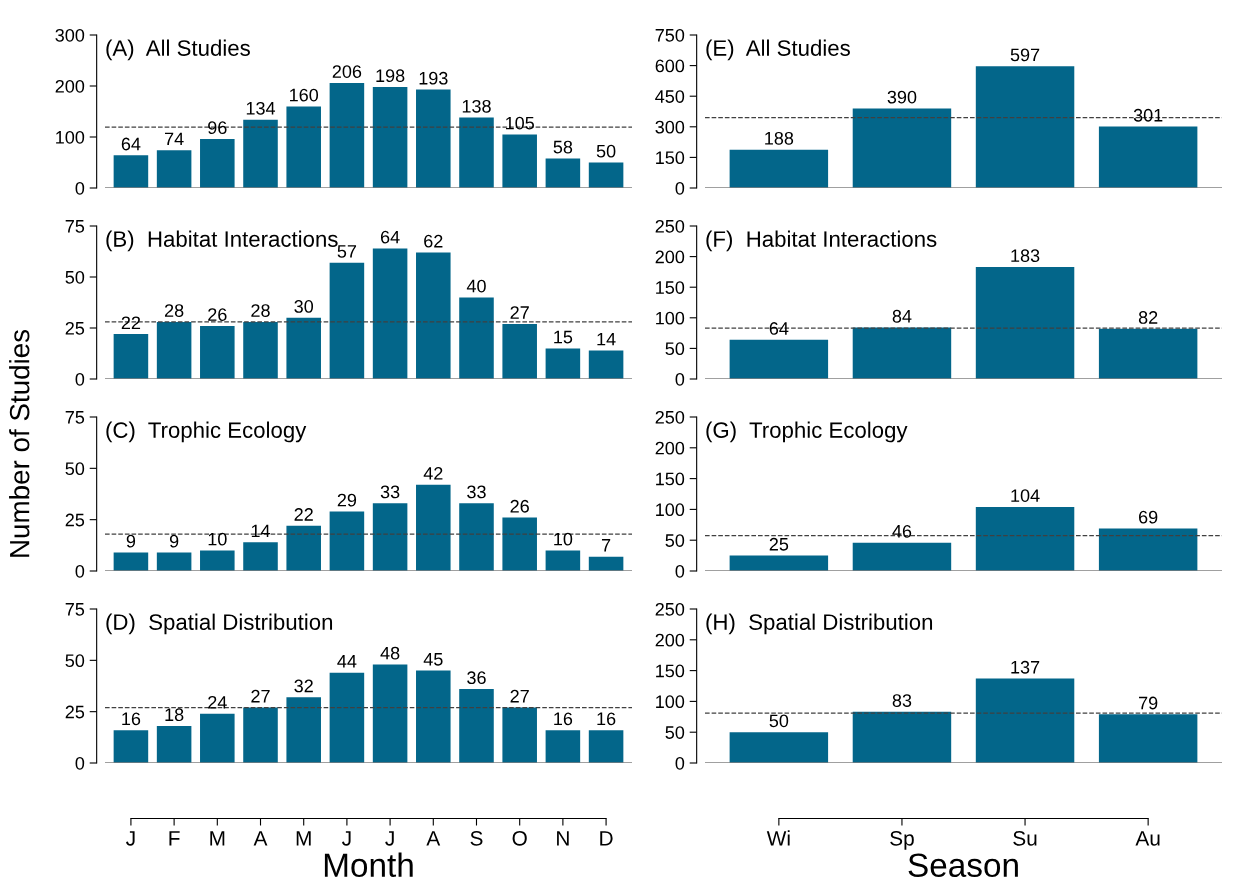  What do you see at coordinates (217, 314) in the screenshot?
I see `data-label: 26` at bounding box center [217, 314].